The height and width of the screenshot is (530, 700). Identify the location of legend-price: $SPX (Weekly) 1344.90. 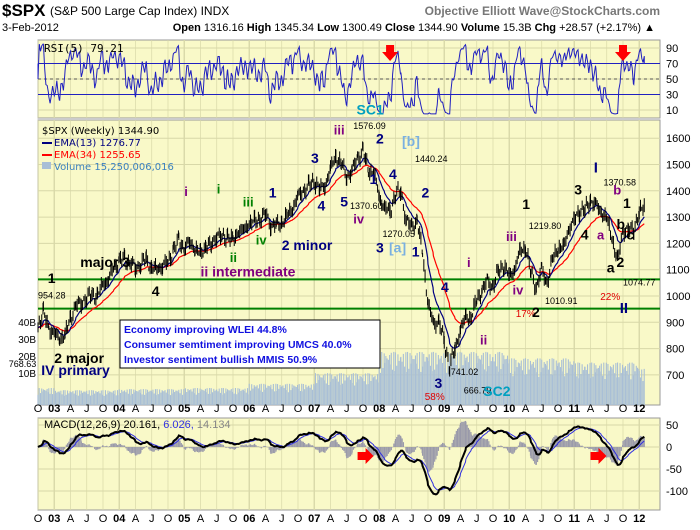
(100, 131).